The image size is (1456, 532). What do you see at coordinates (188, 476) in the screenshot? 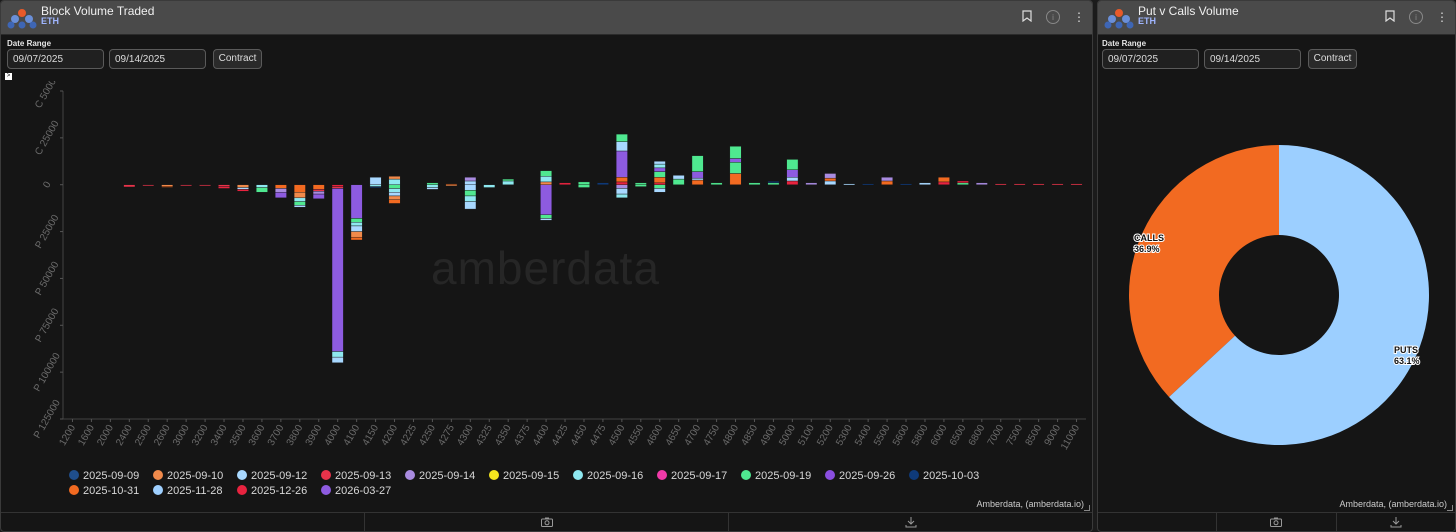
I see `legend-item: 2025-09-10` at bounding box center [188, 476].